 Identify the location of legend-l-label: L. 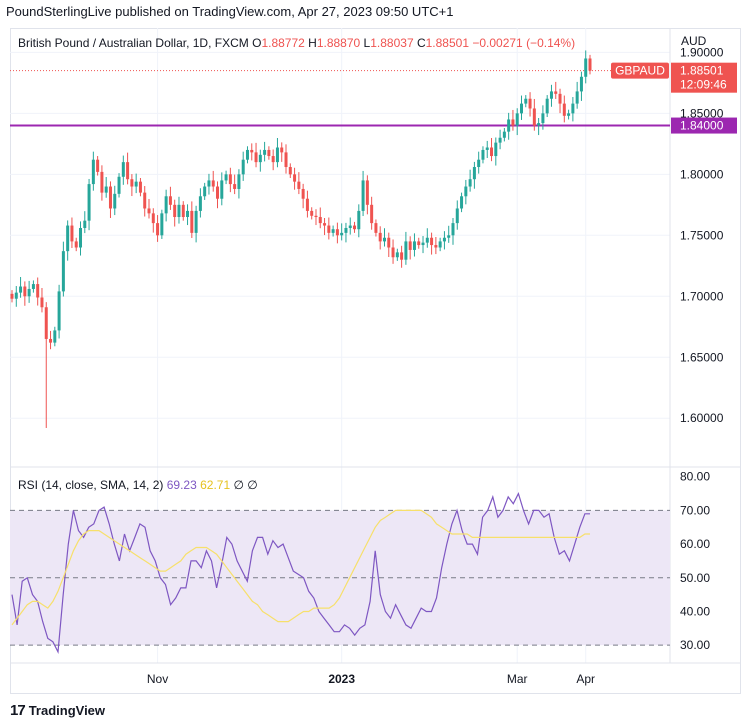
(367, 43).